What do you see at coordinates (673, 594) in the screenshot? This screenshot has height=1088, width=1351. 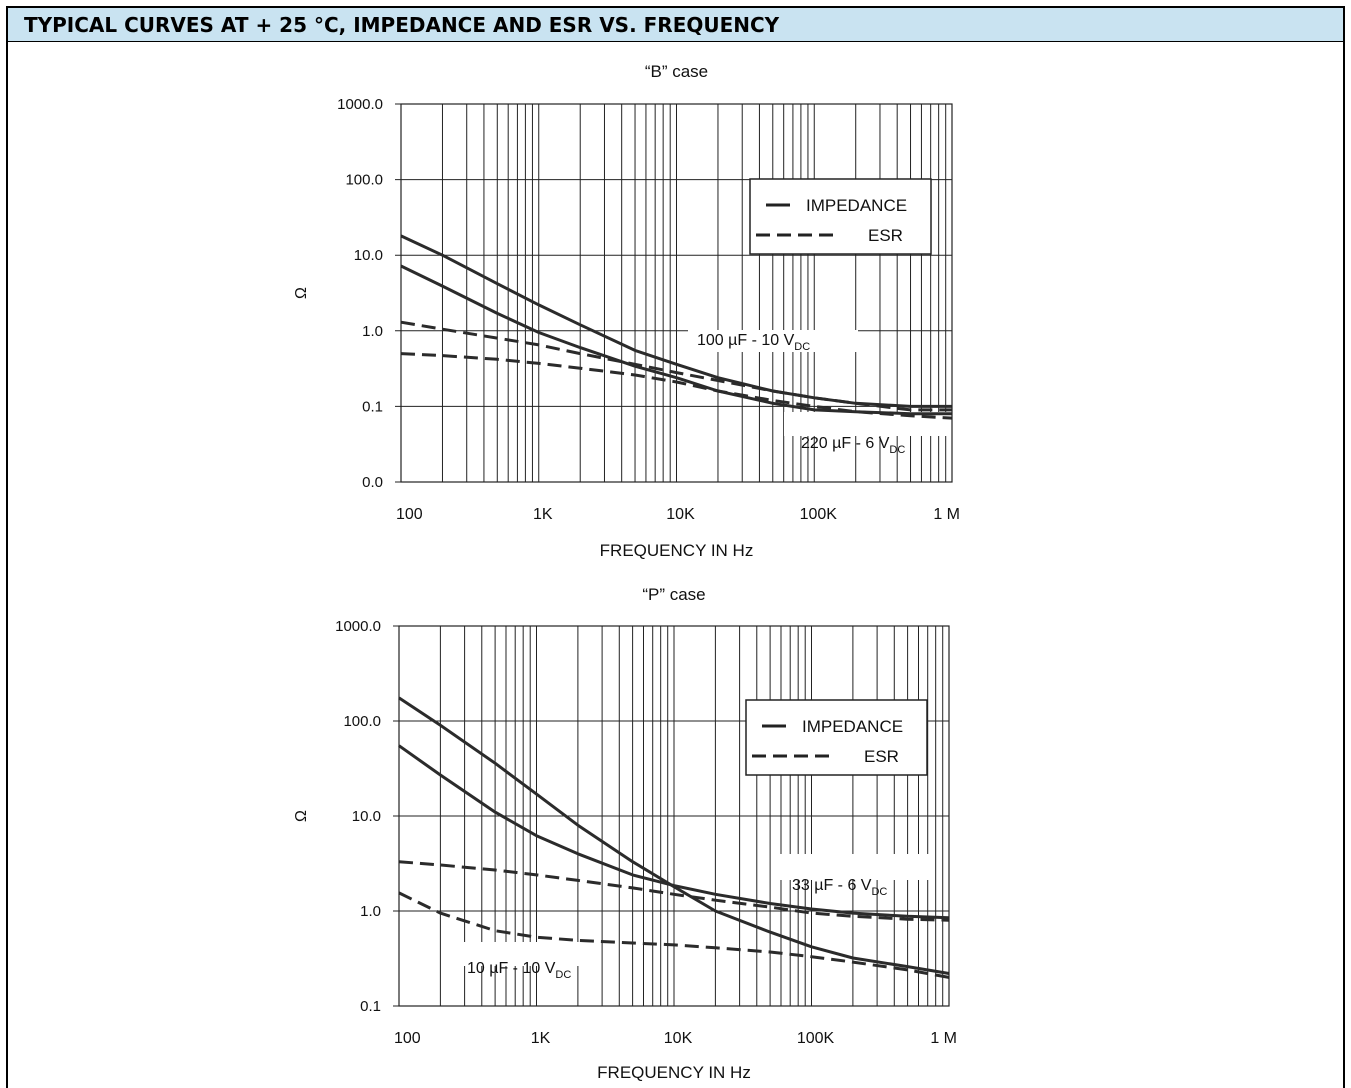 I see `chart-title: “P” case` at bounding box center [673, 594].